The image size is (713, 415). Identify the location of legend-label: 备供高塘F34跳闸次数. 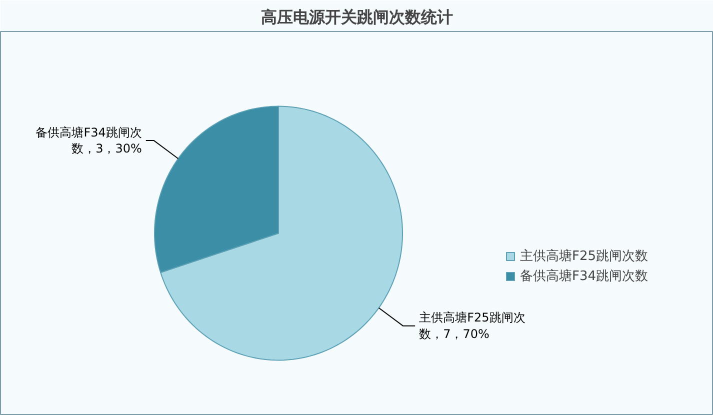
(584, 276).